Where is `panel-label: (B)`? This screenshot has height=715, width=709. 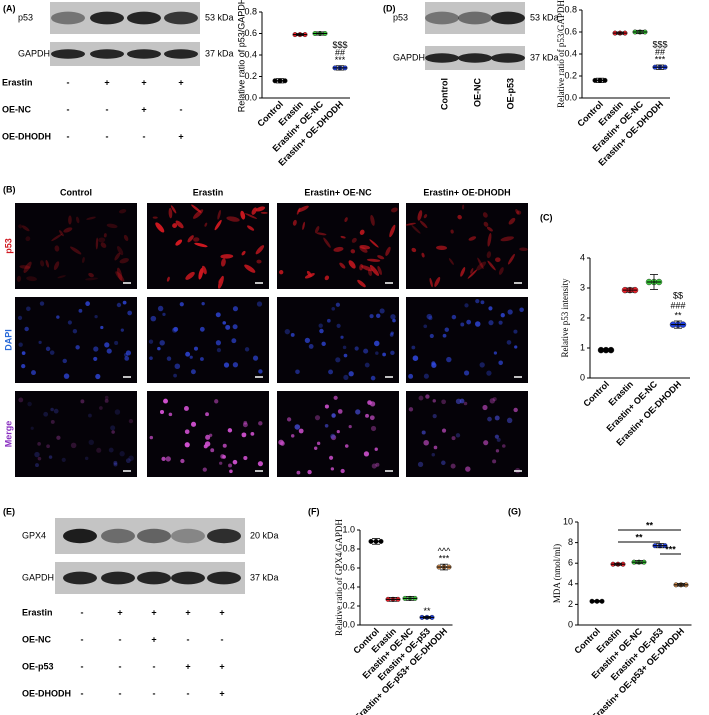
panel-label: (B) is located at coordinates (9, 189).